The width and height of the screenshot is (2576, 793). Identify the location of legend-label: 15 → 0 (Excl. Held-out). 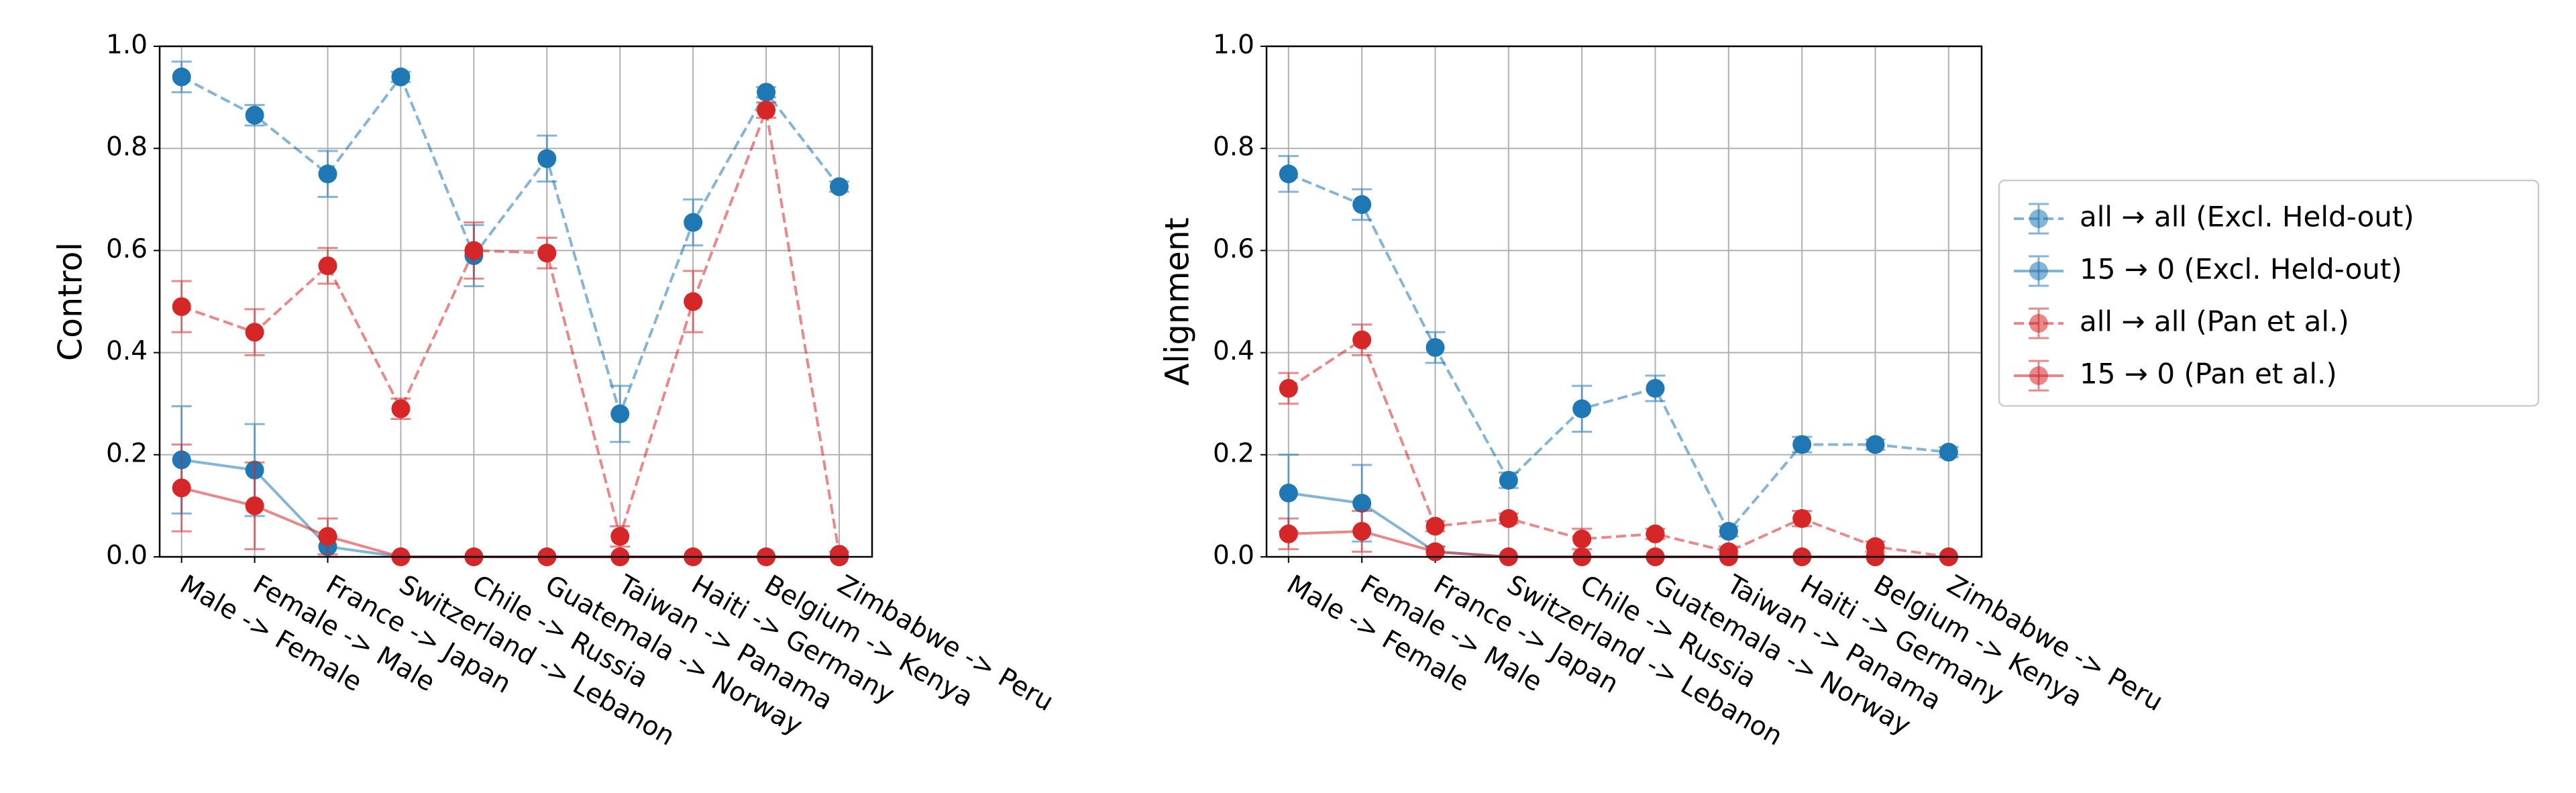
(2241, 269).